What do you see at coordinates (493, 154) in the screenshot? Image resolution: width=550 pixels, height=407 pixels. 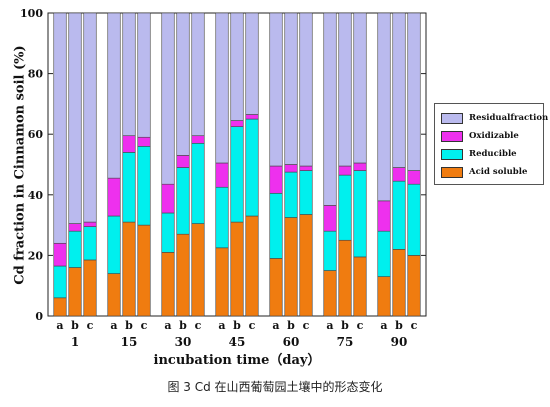 I see `legend-label: Reducible` at bounding box center [493, 154].